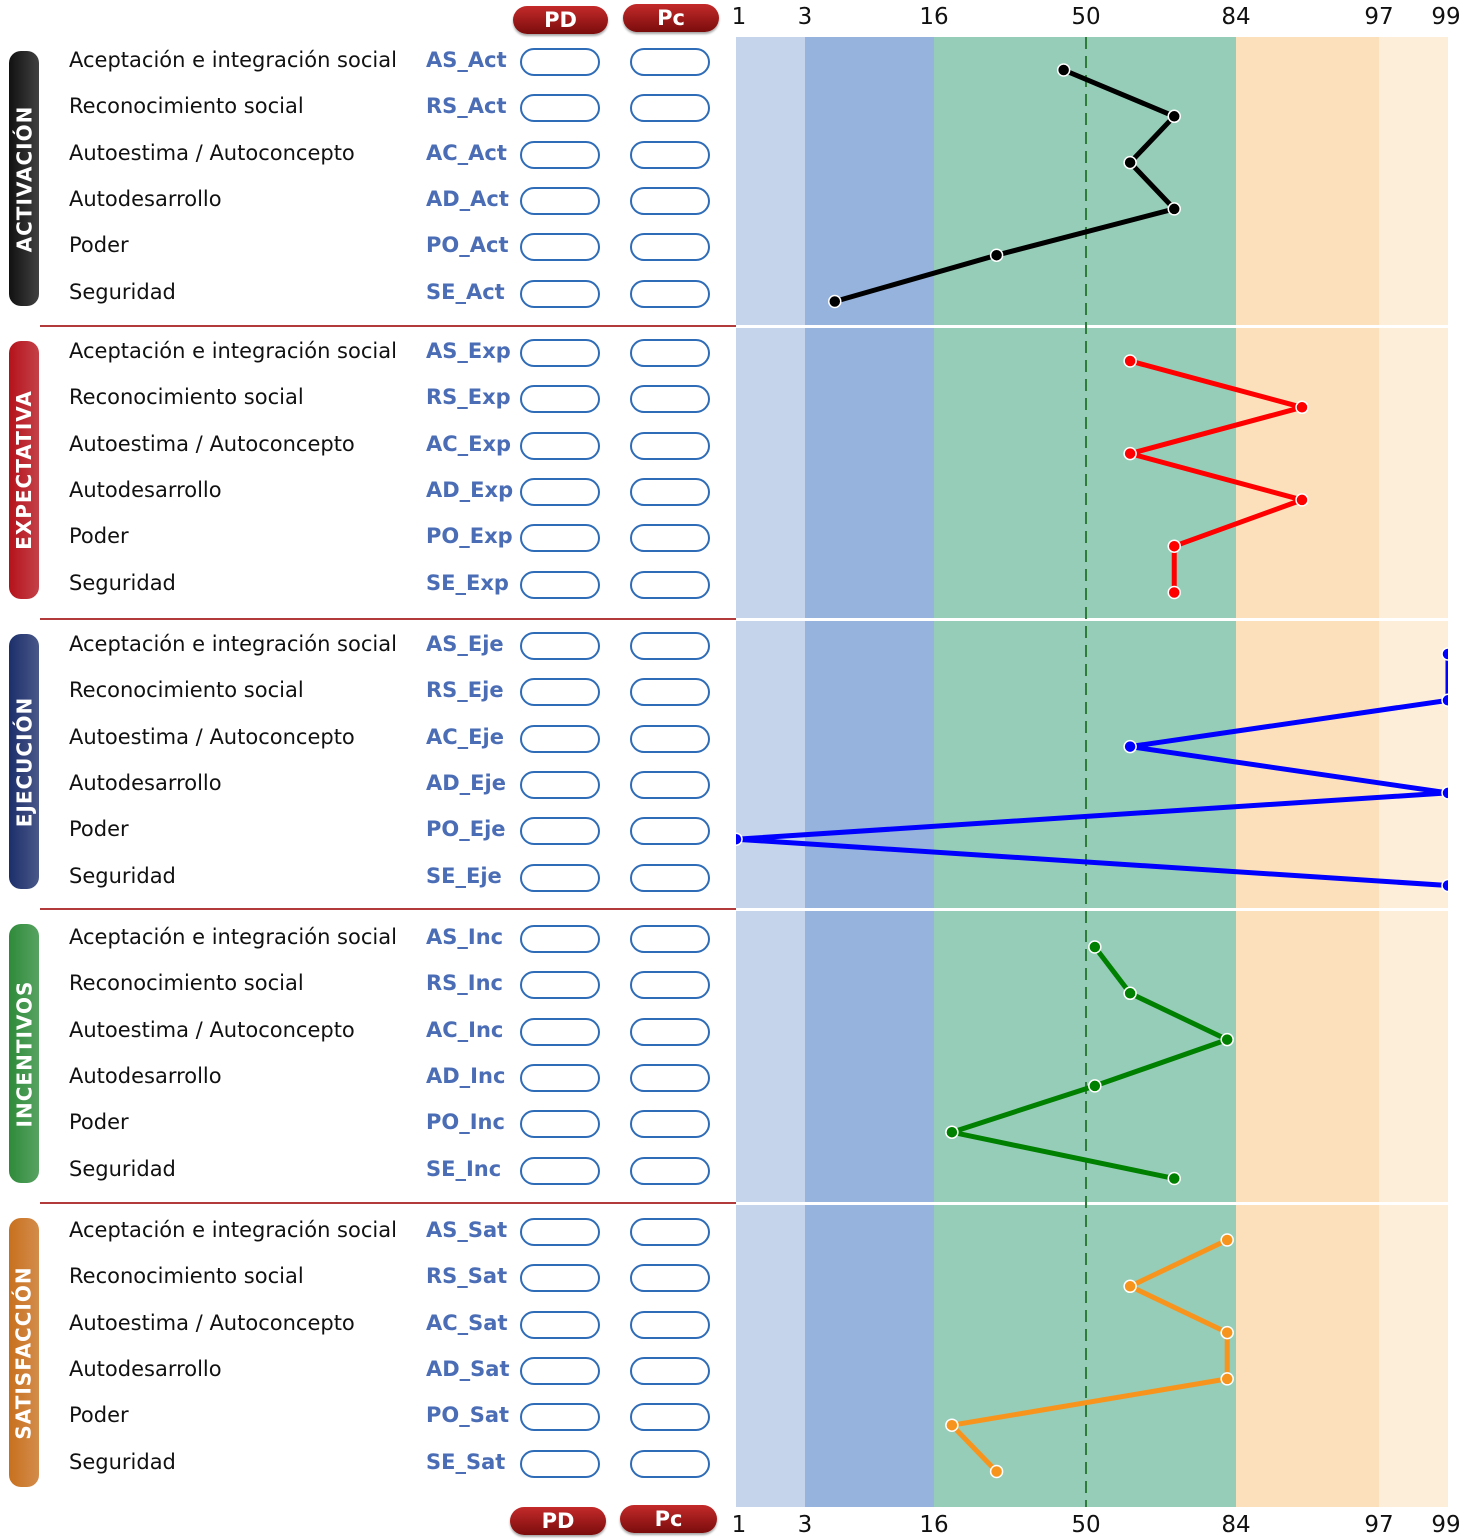  I want to click on row-code: PO_Exp, so click(469, 536).